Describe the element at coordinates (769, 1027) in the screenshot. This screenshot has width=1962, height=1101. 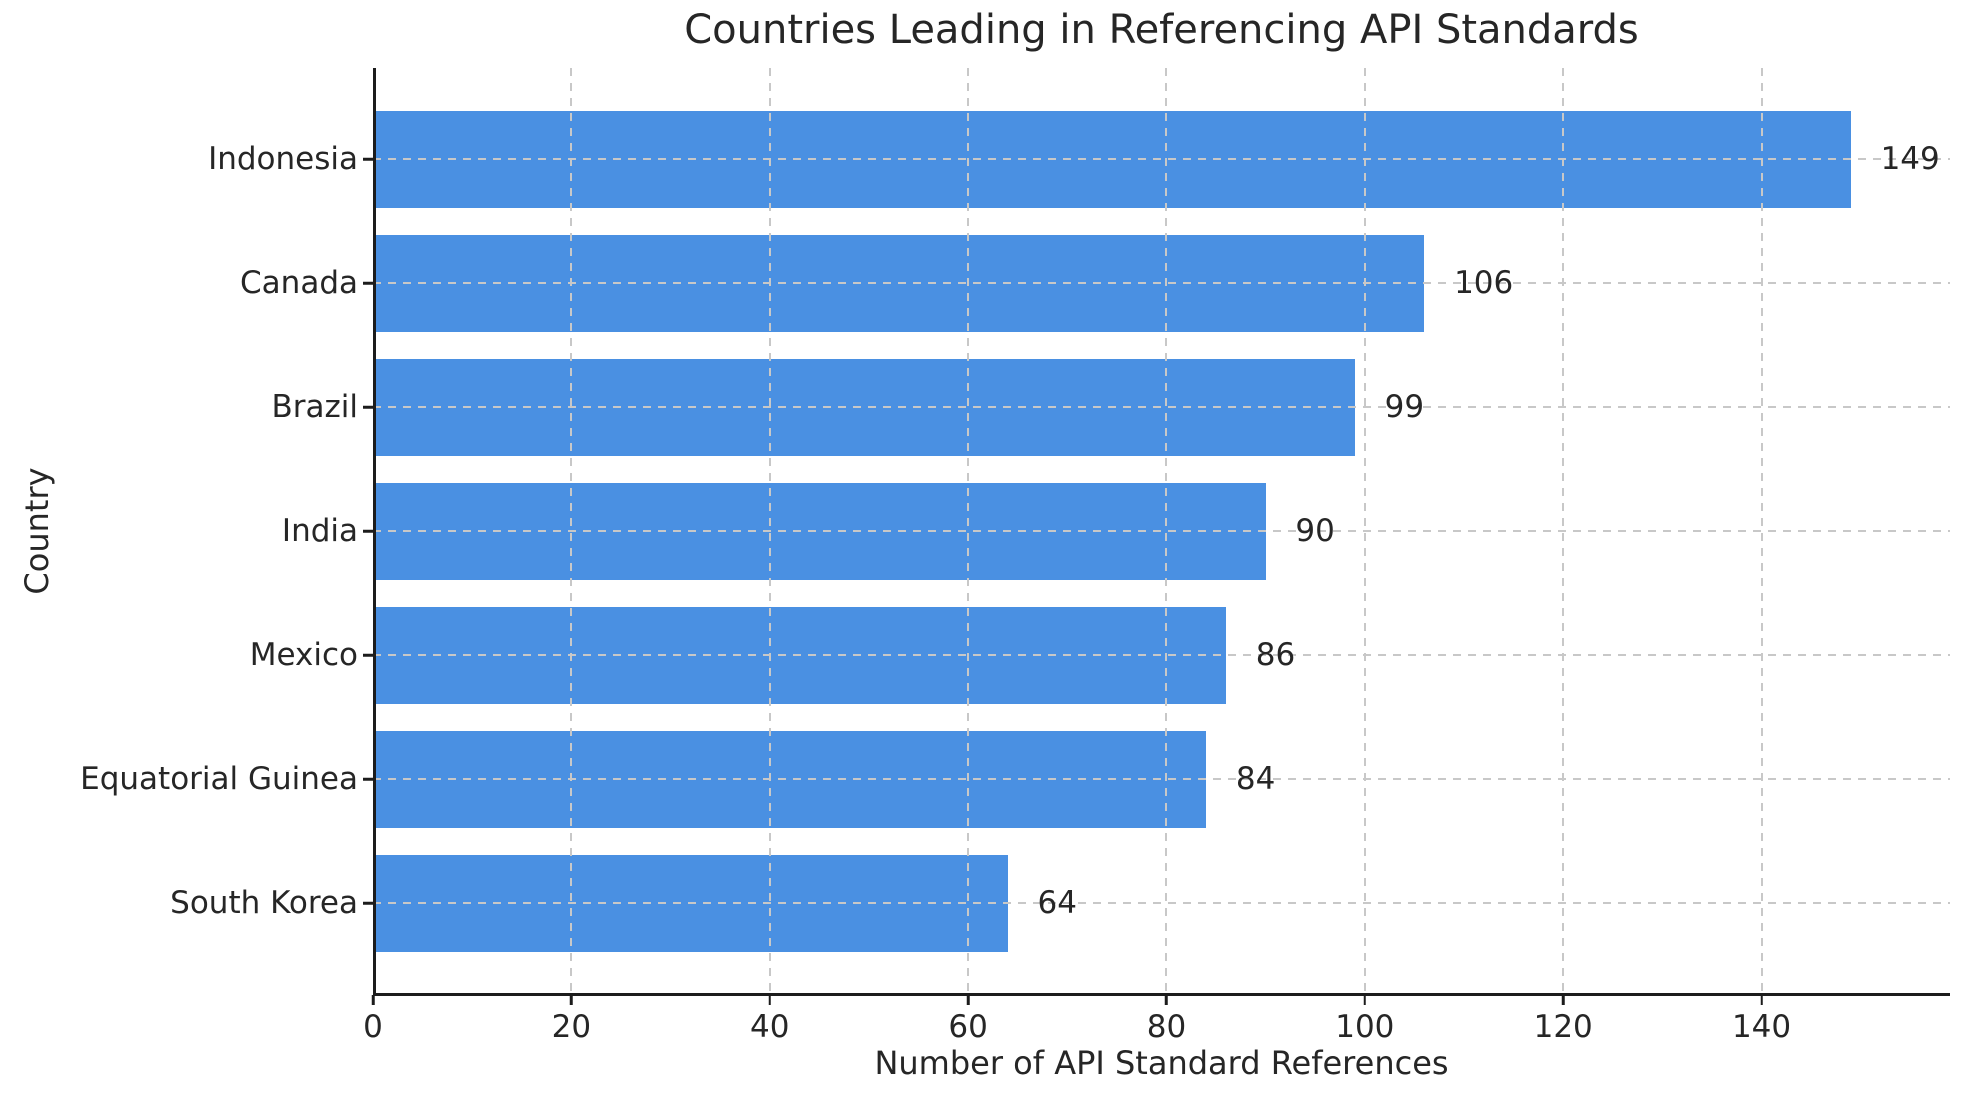
I see `x-tick-label: 40` at that location.